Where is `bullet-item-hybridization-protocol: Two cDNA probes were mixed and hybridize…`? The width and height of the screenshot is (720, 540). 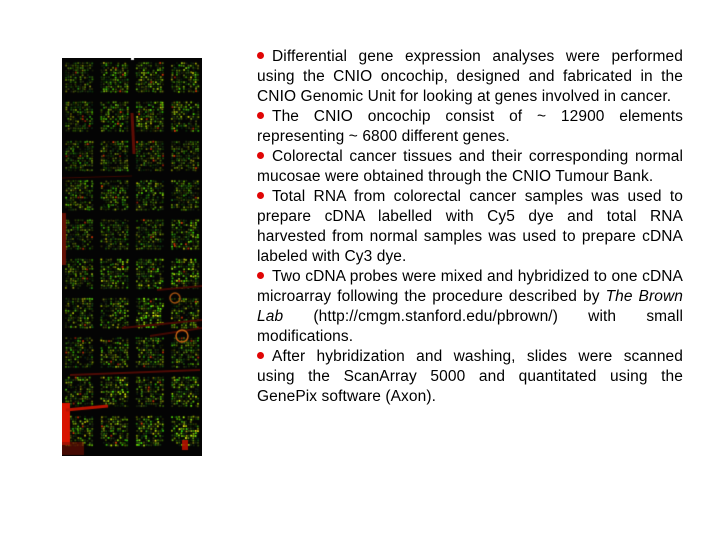 bullet-item-hybridization-protocol: Two cDNA probes were mixed and hybridize… is located at coordinates (470, 307).